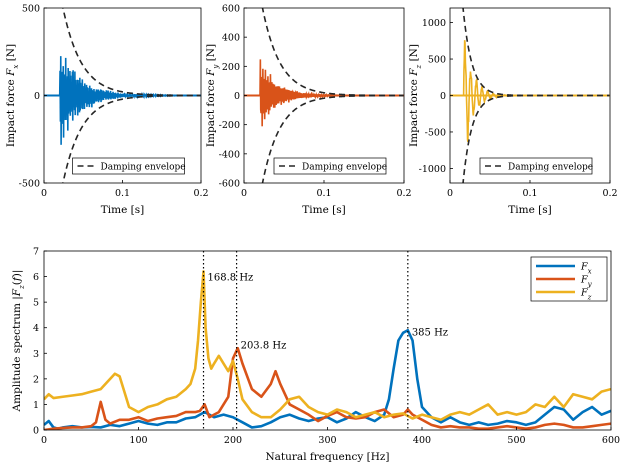 This screenshot has width=623, height=464. I want to click on y-tick-label: 600, so click(231, 9).